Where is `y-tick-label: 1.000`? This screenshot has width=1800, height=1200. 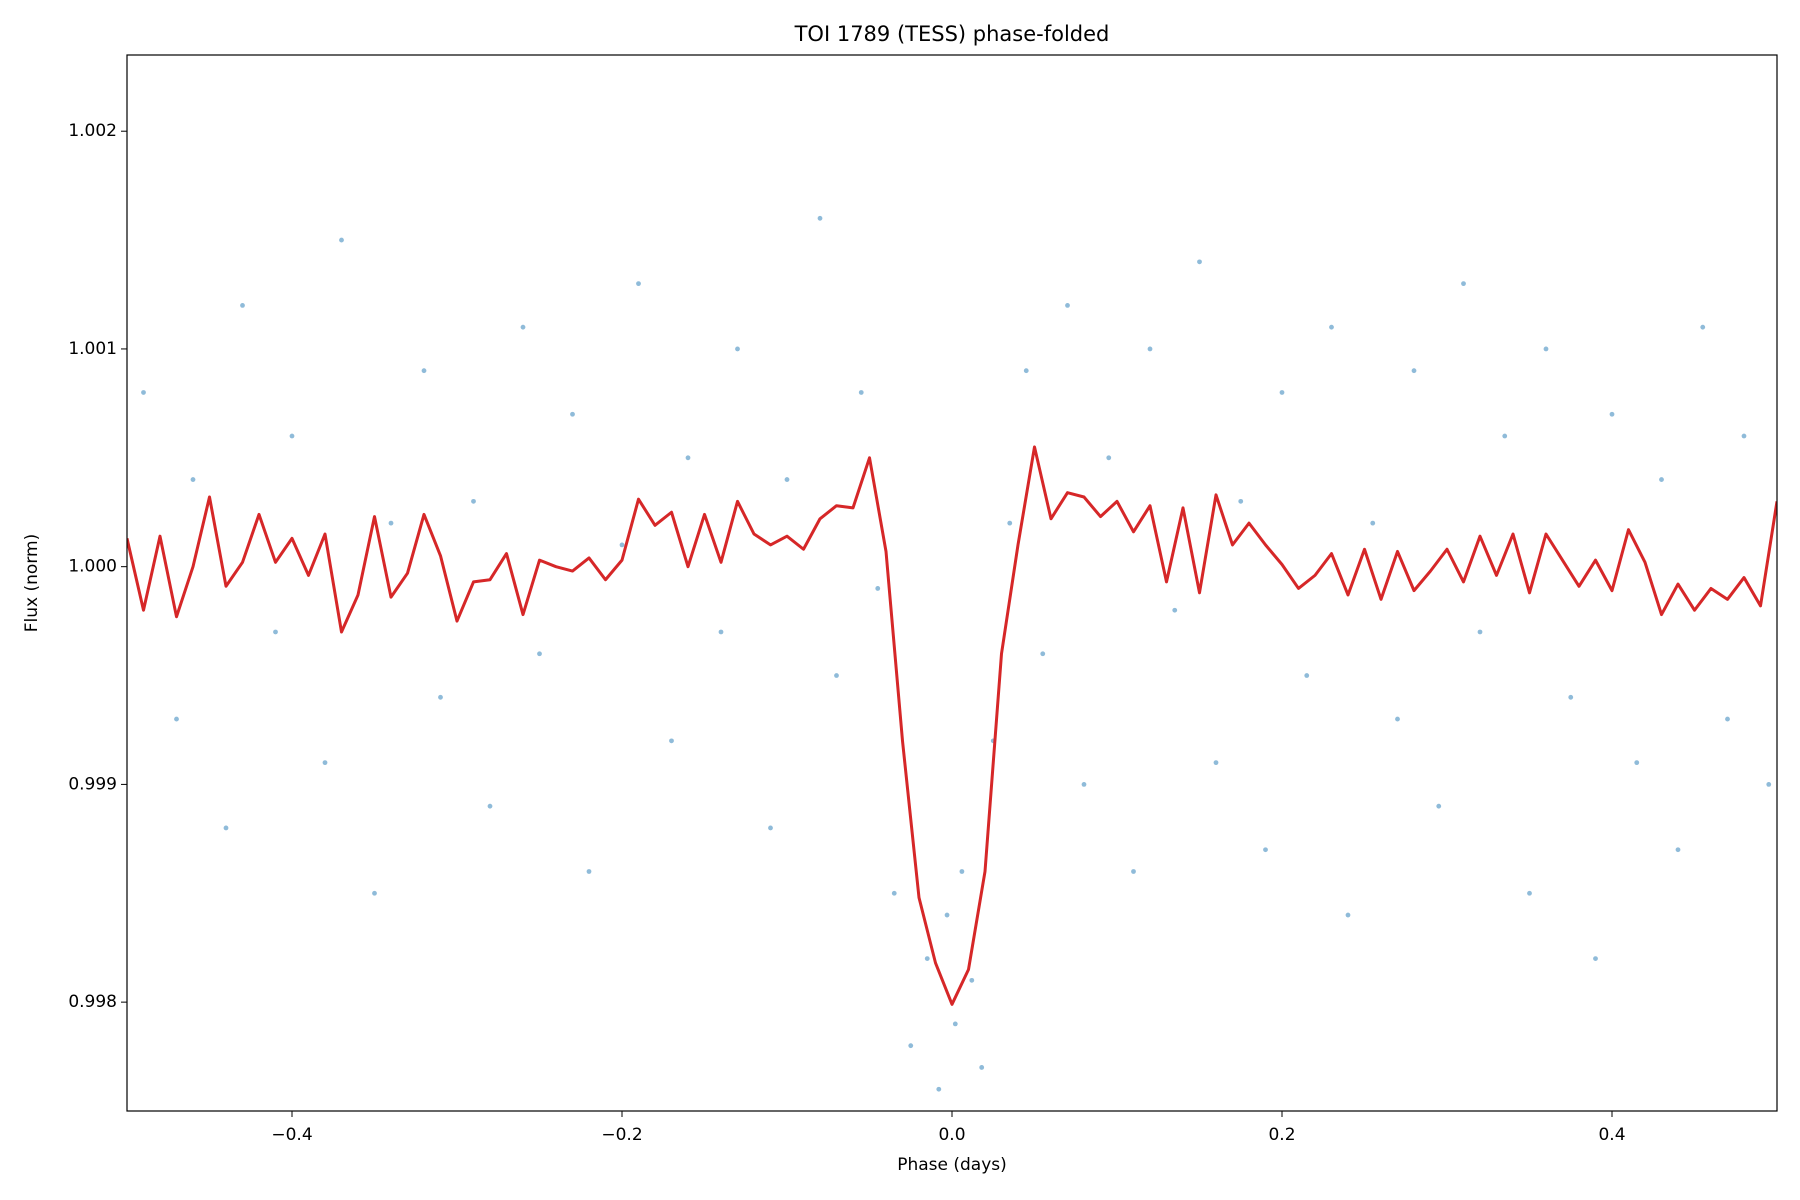 y-tick-label: 1.000 is located at coordinates (92, 567).